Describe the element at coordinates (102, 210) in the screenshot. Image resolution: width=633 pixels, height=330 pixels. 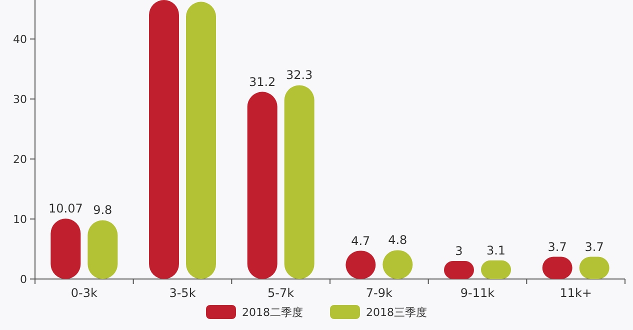
I see `data-label: 9.8` at that location.